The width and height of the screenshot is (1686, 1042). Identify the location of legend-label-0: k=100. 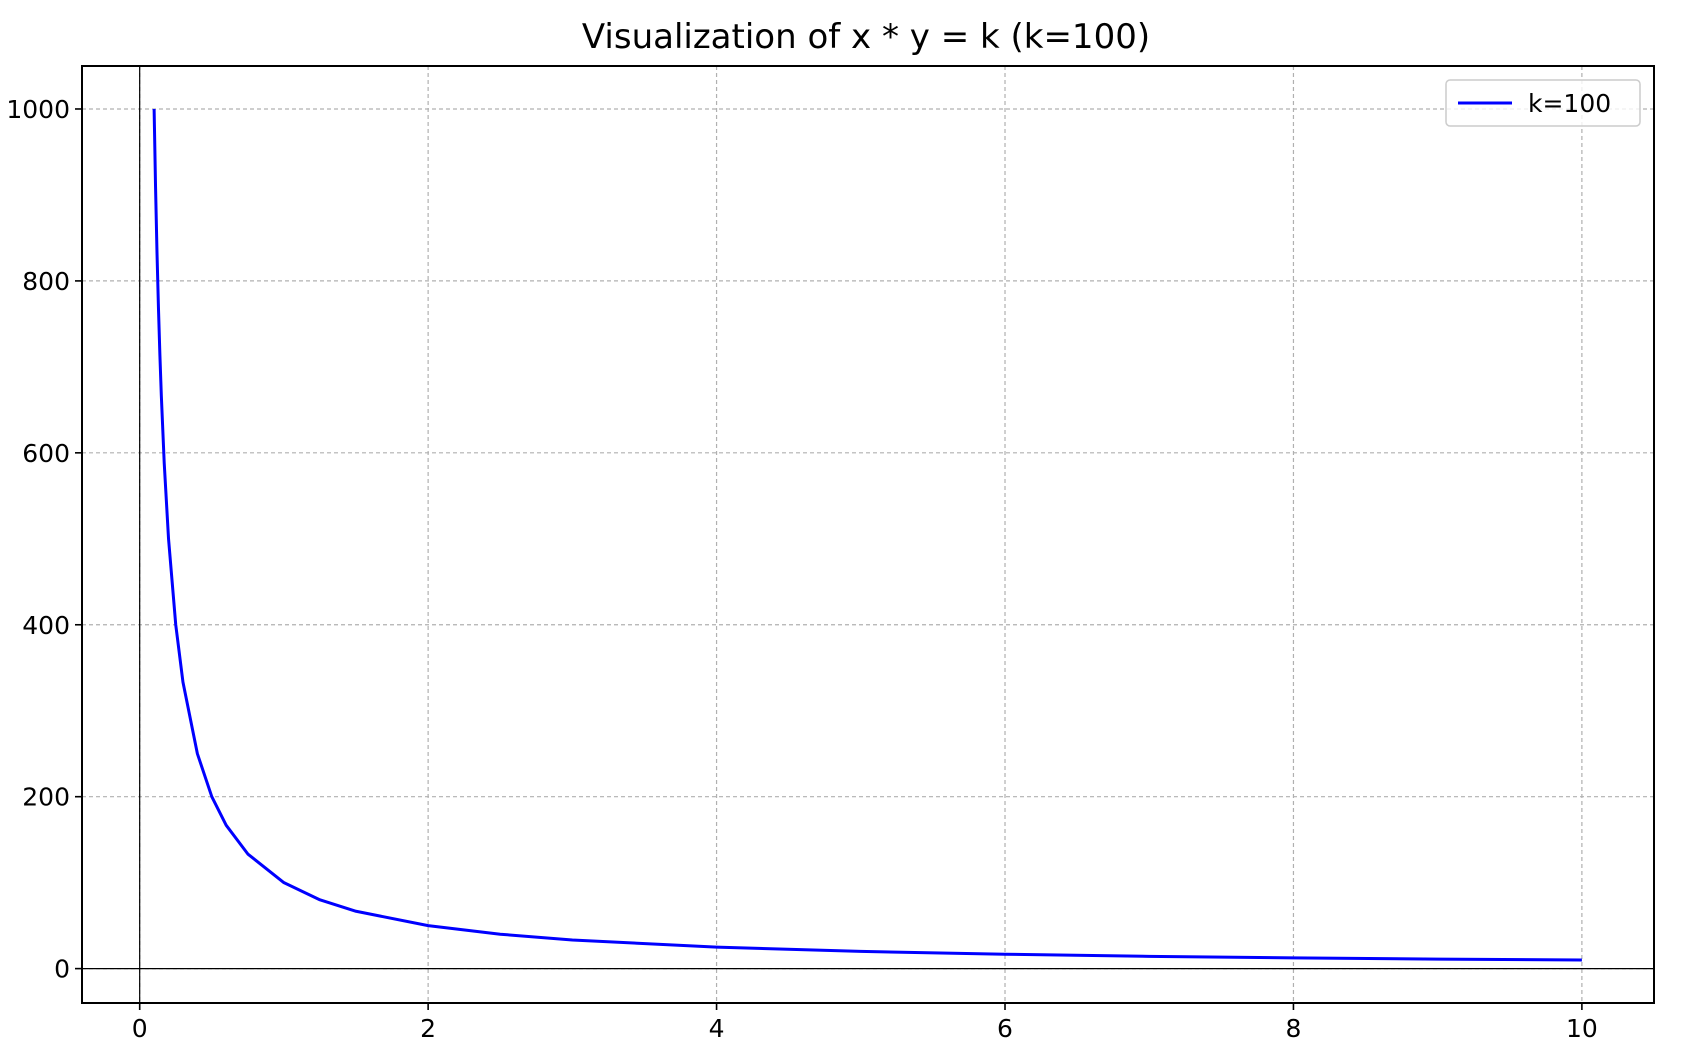
(1569, 103).